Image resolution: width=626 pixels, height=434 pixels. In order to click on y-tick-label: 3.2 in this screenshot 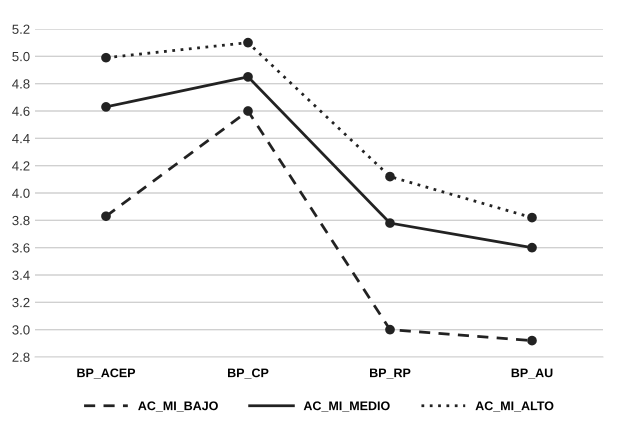, I will do `click(21, 303)`.